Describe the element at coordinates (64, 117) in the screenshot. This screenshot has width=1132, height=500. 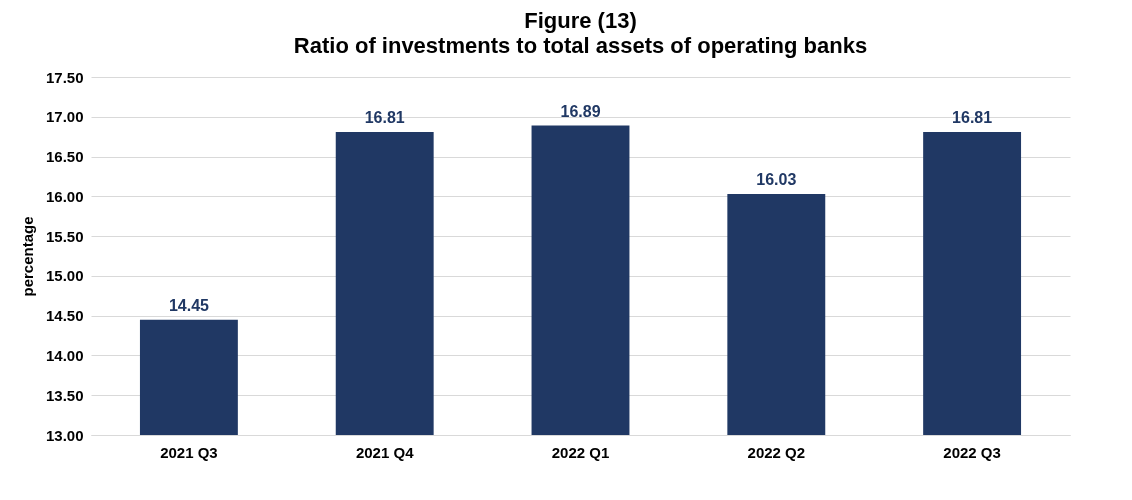
I see `y-tick-label: 17.00` at that location.